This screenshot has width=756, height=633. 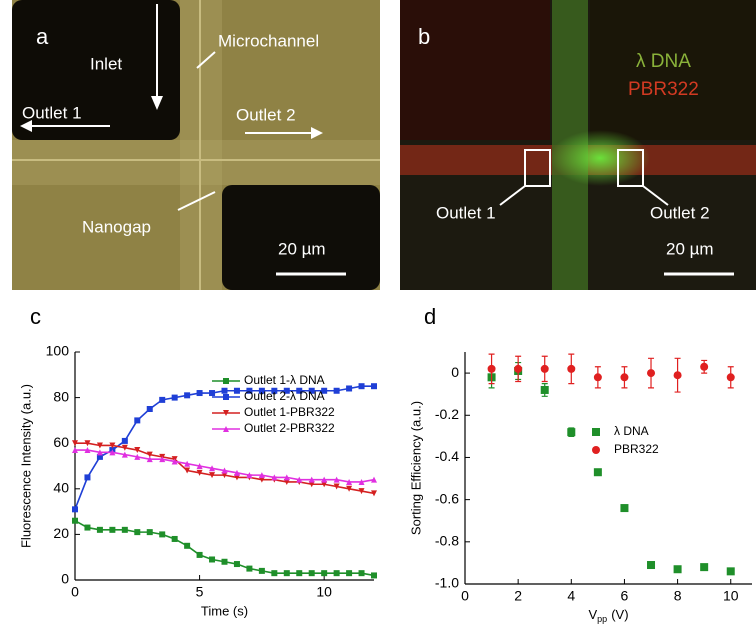 I want to click on annotation: Nanogap, so click(x=116, y=226).